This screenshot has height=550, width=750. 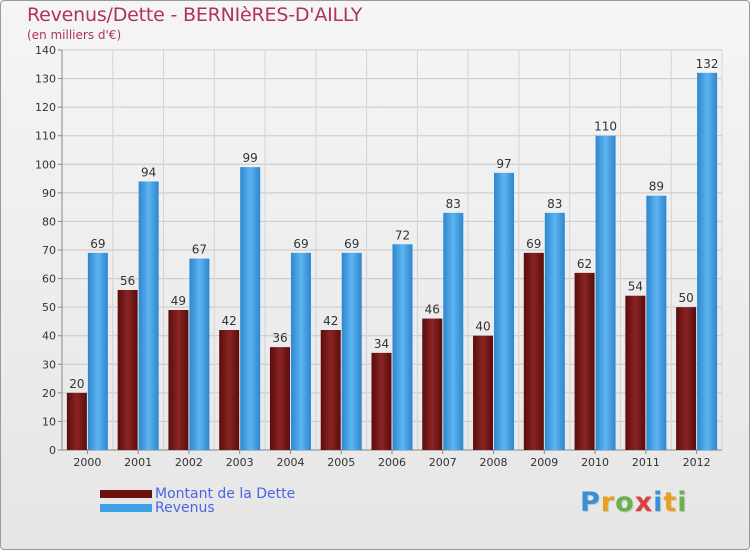 What do you see at coordinates (76, 384) in the screenshot?
I see `data-label-dette: 20` at bounding box center [76, 384].